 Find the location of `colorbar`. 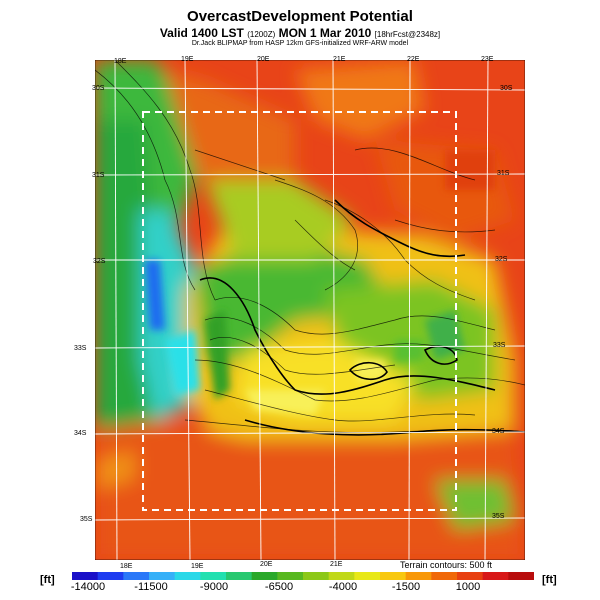

colorbar is located at coordinates (303, 576).